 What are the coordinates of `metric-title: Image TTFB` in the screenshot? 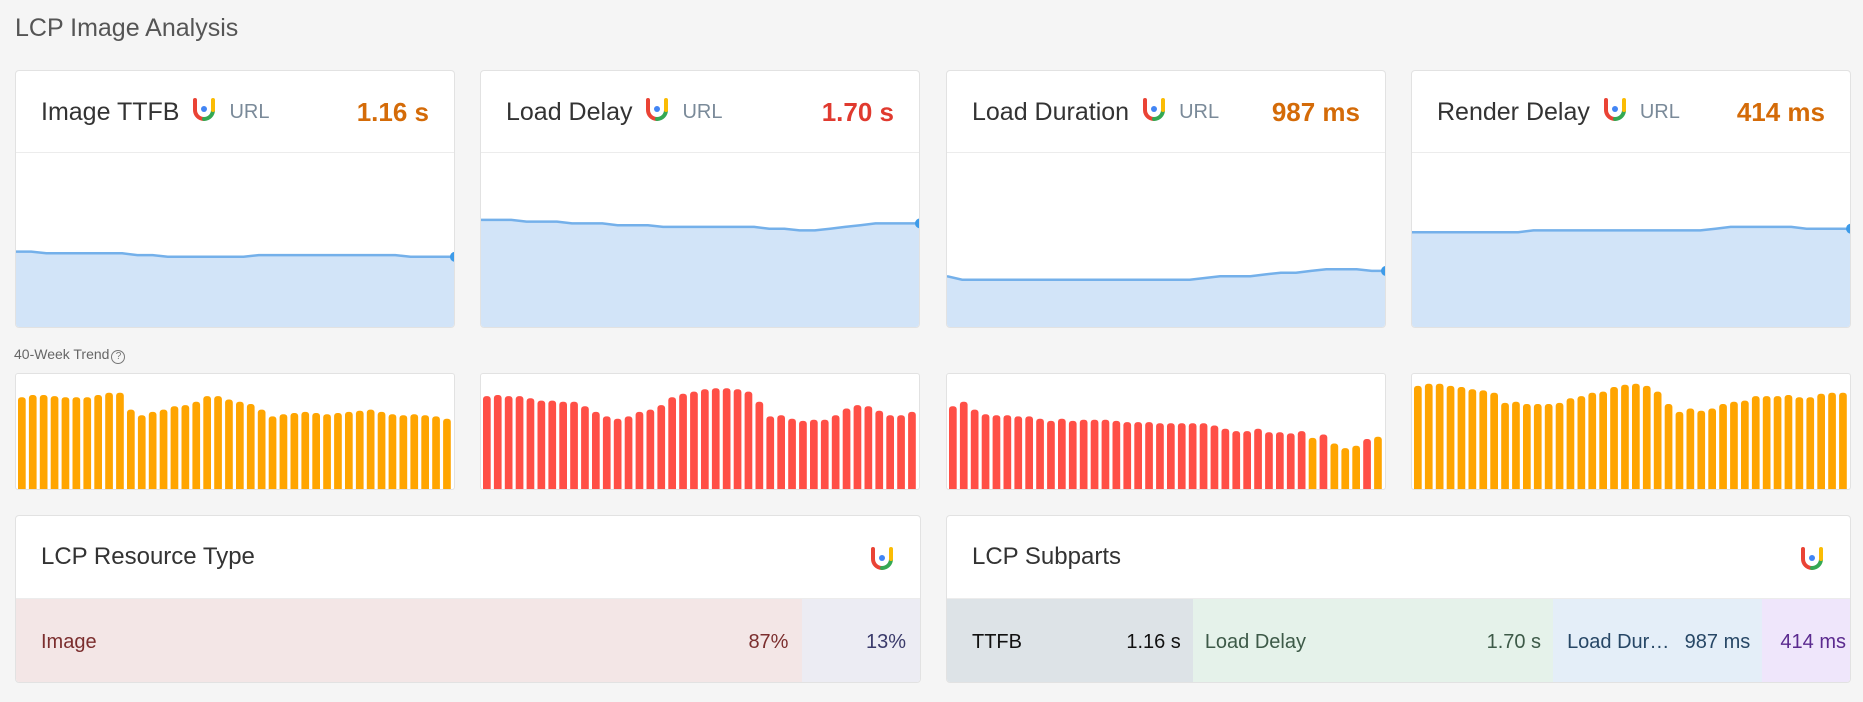 It's located at (110, 112).